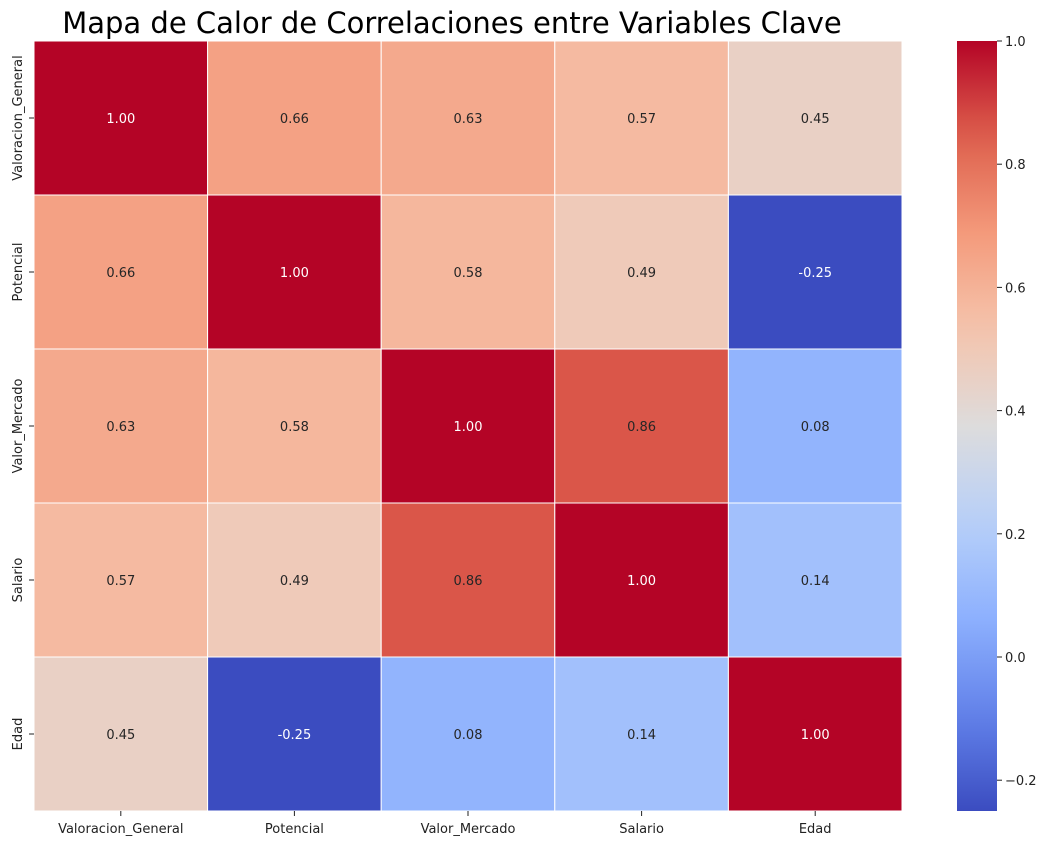 This screenshot has width=1047, height=845. I want to click on colorbar-gradient, so click(977, 426).